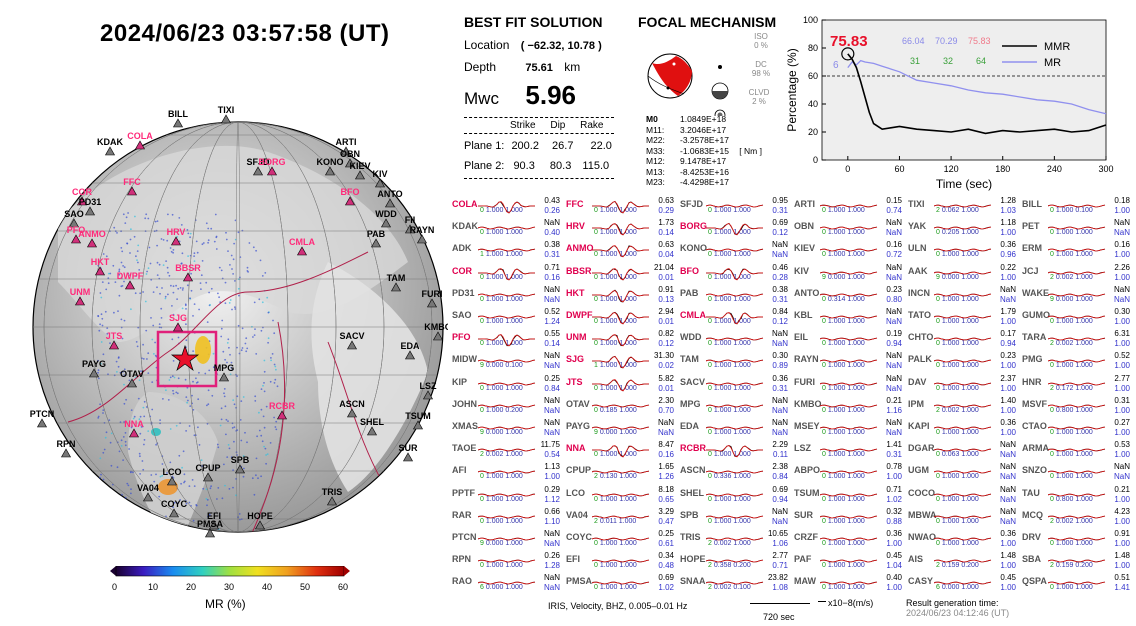  I want to click on station-code: QSPA, so click(1034, 581).